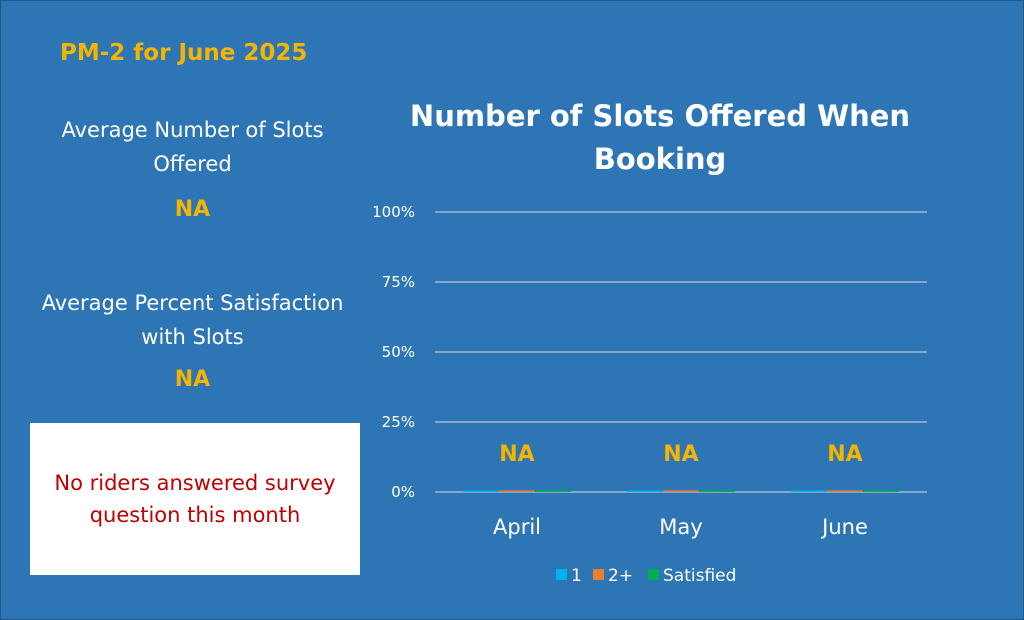 The width and height of the screenshot is (1024, 620). I want to click on y-tick-label: 50%, so click(398, 352).